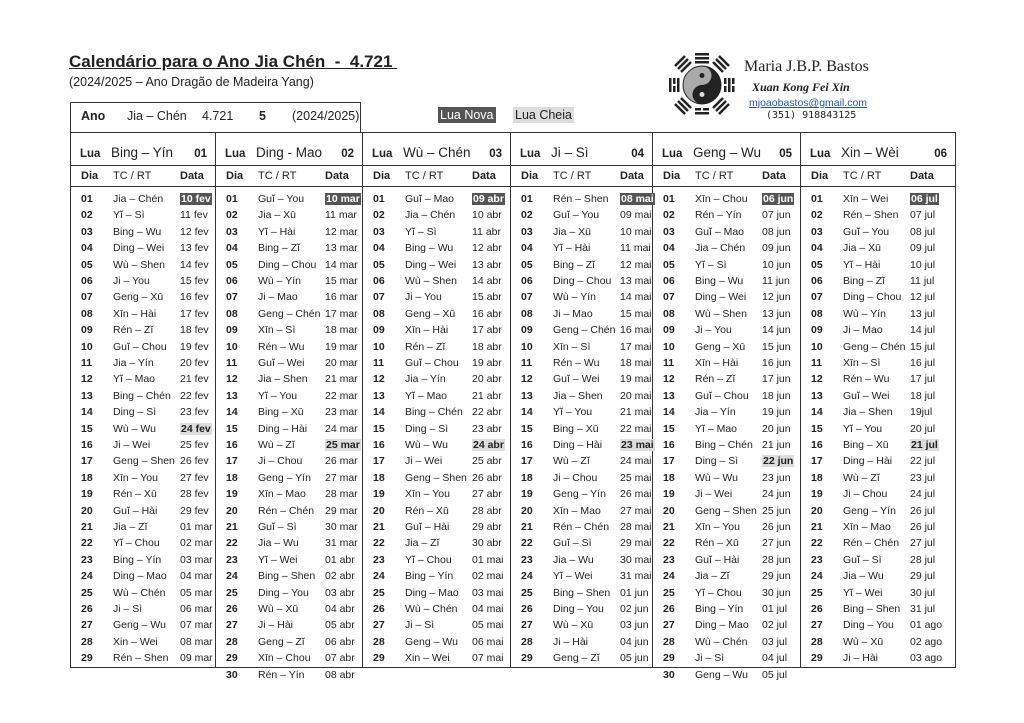 The image size is (1024, 723). Describe the element at coordinates (278, 559) in the screenshot. I see `stem-branch: Yĭ – Wei` at that location.